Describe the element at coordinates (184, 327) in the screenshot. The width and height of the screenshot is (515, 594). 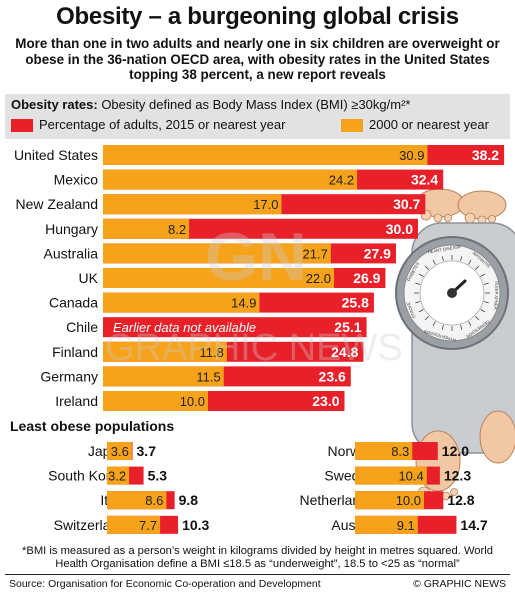
I see `annotation-no-earlier-data: Earlier data not available` at that location.